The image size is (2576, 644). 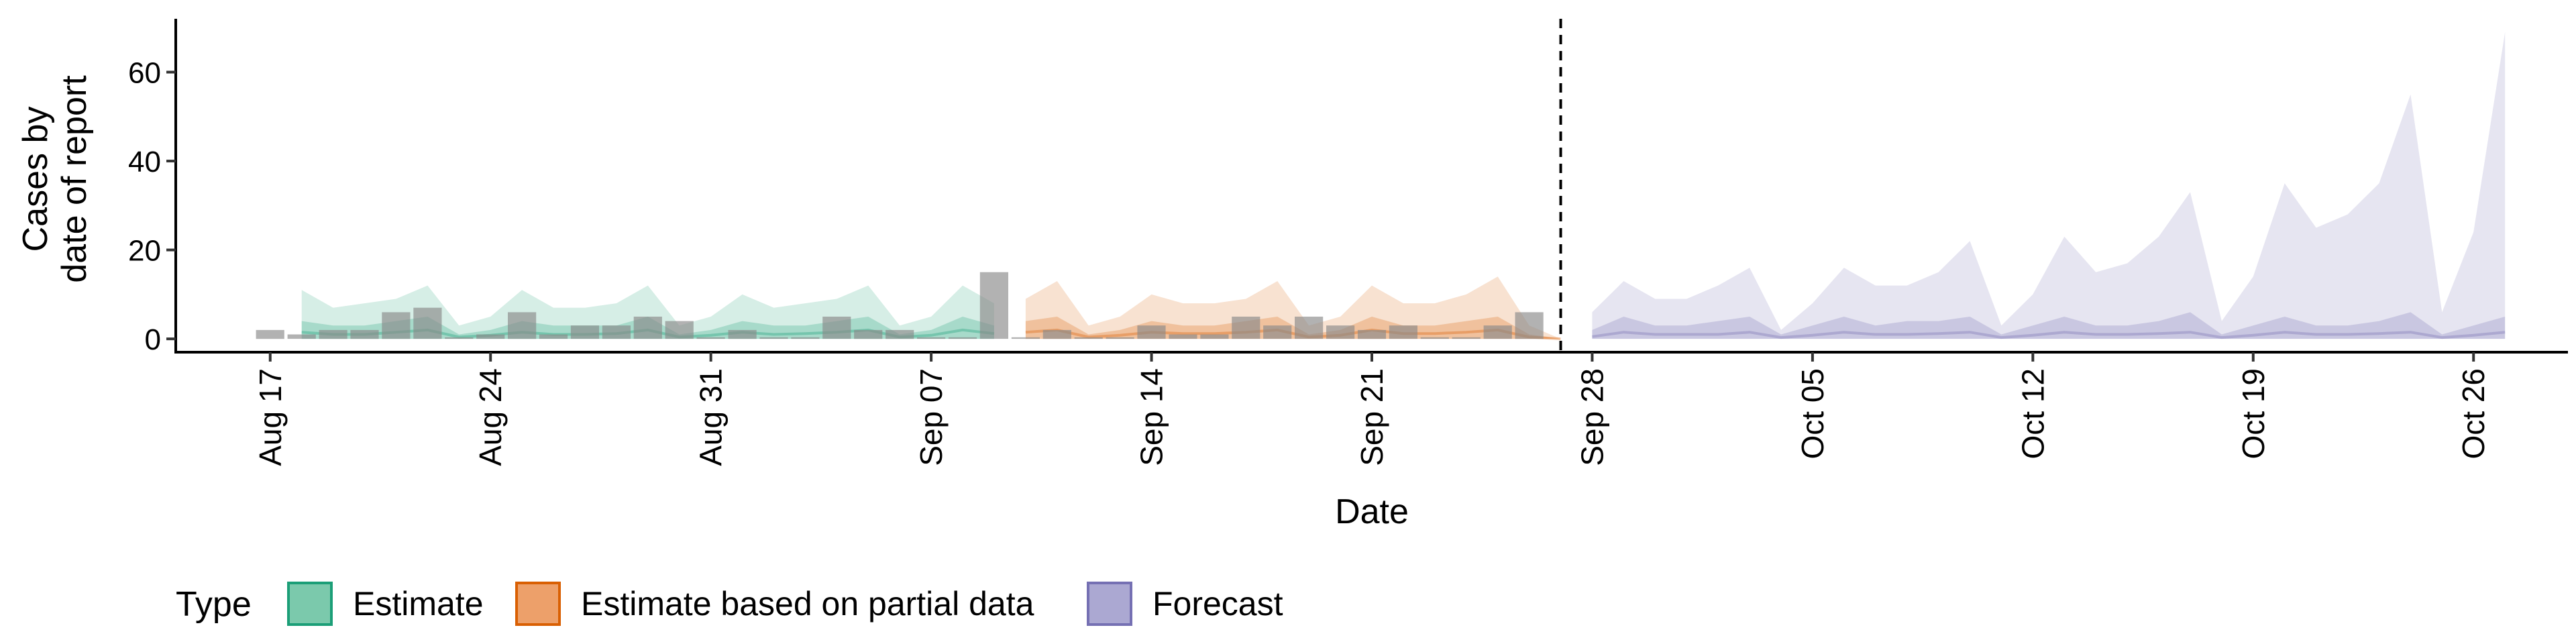 What do you see at coordinates (1371, 417) in the screenshot?
I see `x-tick-label: Sep 21` at bounding box center [1371, 417].